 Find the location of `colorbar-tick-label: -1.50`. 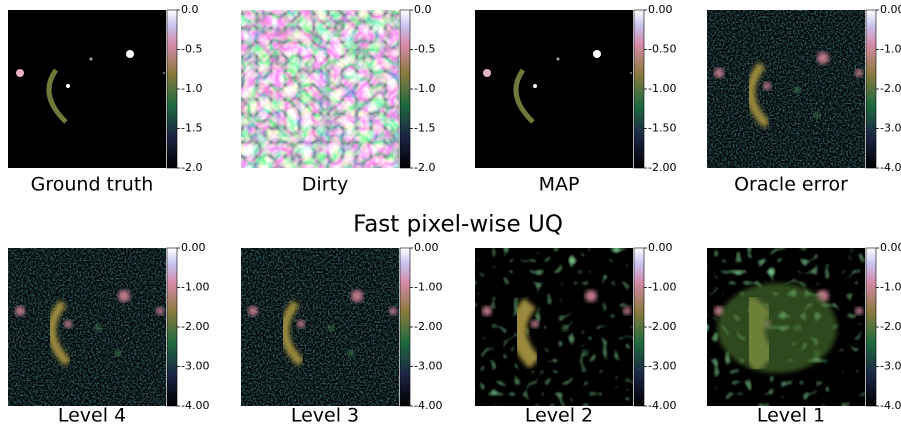

colorbar-tick-label: -1.50 is located at coordinates (662, 128).